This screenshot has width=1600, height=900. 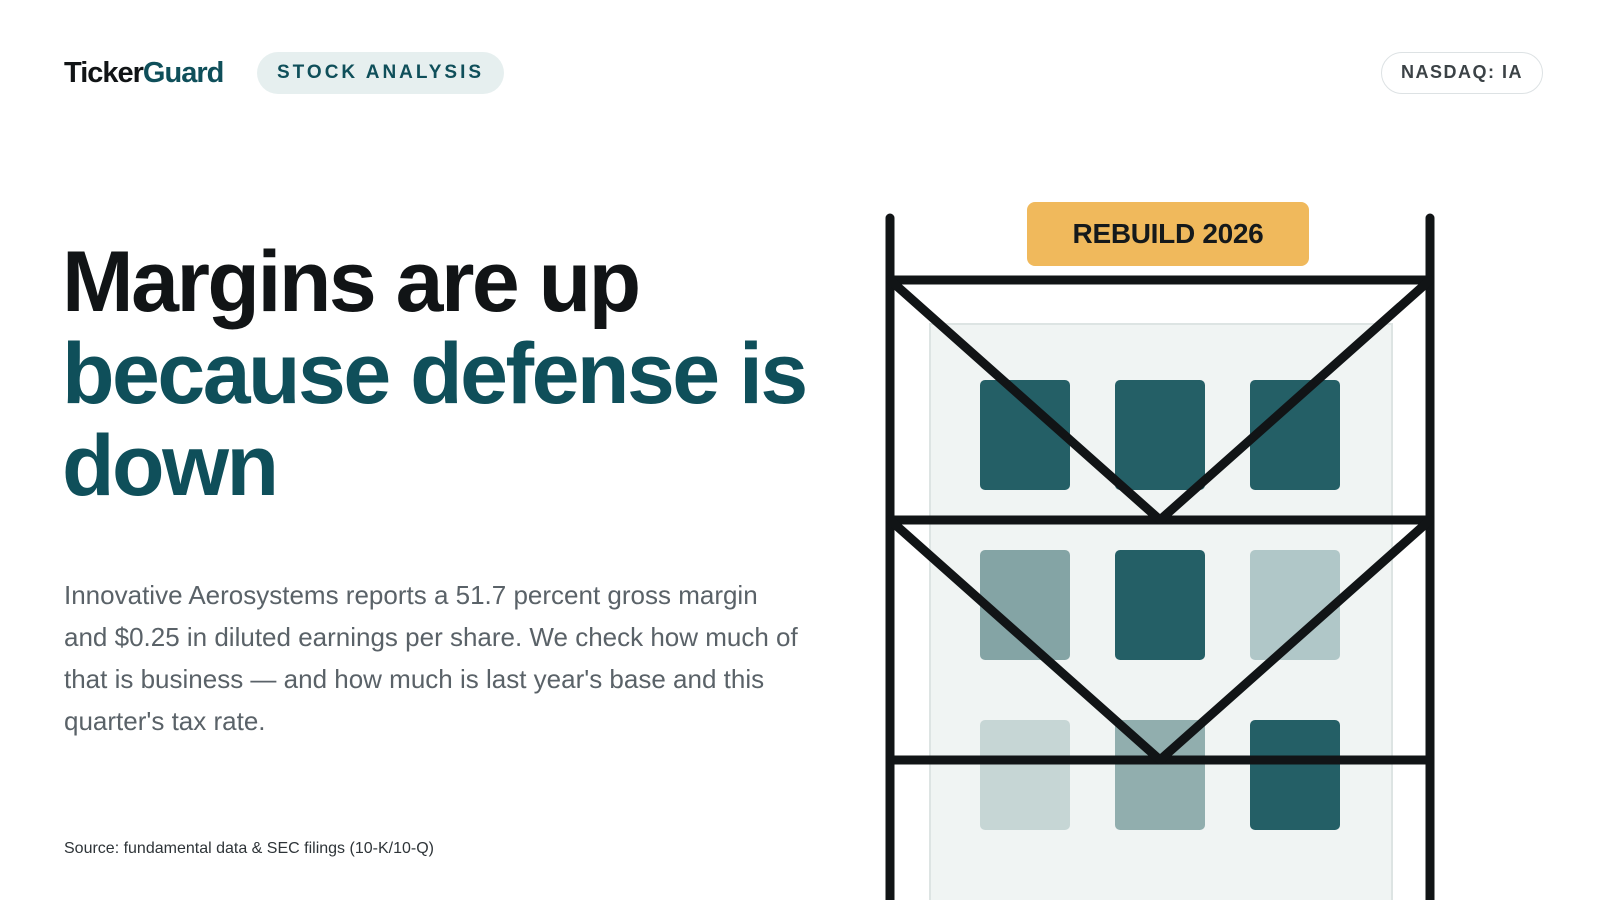 I want to click on headline-line-2: because defense is down, so click(x=435, y=420).